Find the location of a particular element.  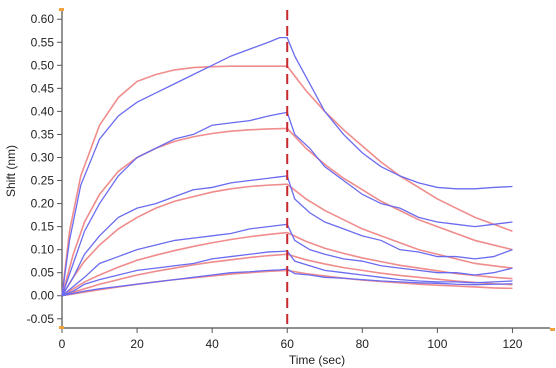

x-axis-label: Time (sec) is located at coordinates (317, 360).